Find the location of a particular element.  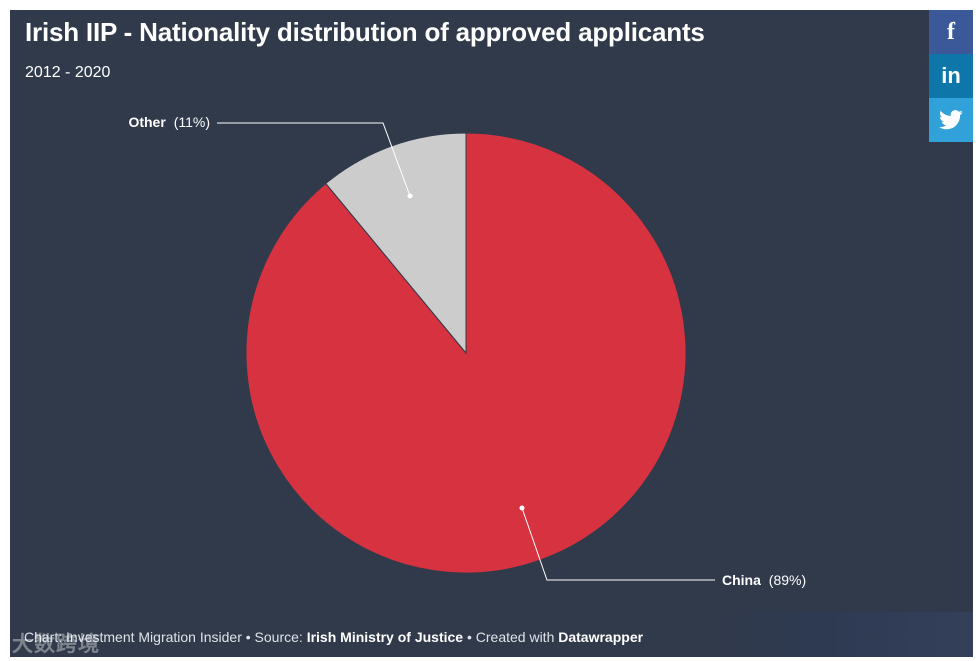

other-label-pct: (11%) is located at coordinates (192, 122).